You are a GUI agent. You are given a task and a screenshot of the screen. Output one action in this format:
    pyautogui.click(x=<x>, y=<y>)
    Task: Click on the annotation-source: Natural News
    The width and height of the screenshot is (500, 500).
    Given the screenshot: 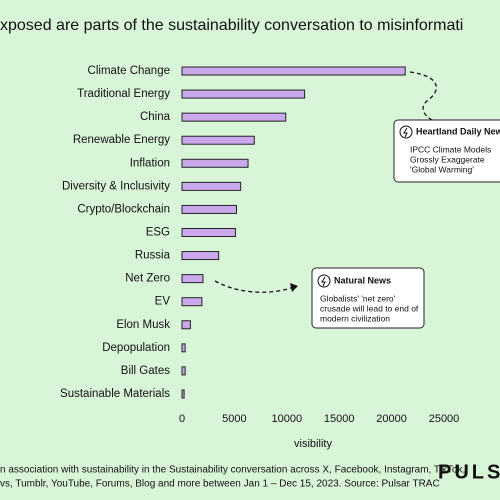 What is the action you would take?
    pyautogui.click(x=362, y=280)
    